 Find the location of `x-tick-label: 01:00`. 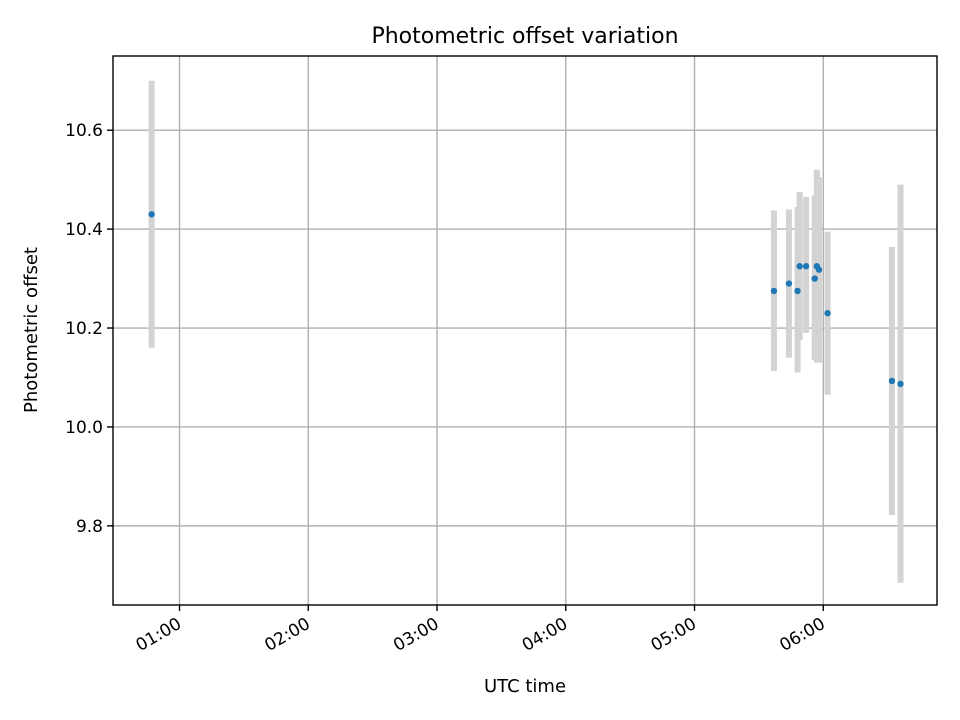

x-tick-label: 01:00 is located at coordinates (159, 635).